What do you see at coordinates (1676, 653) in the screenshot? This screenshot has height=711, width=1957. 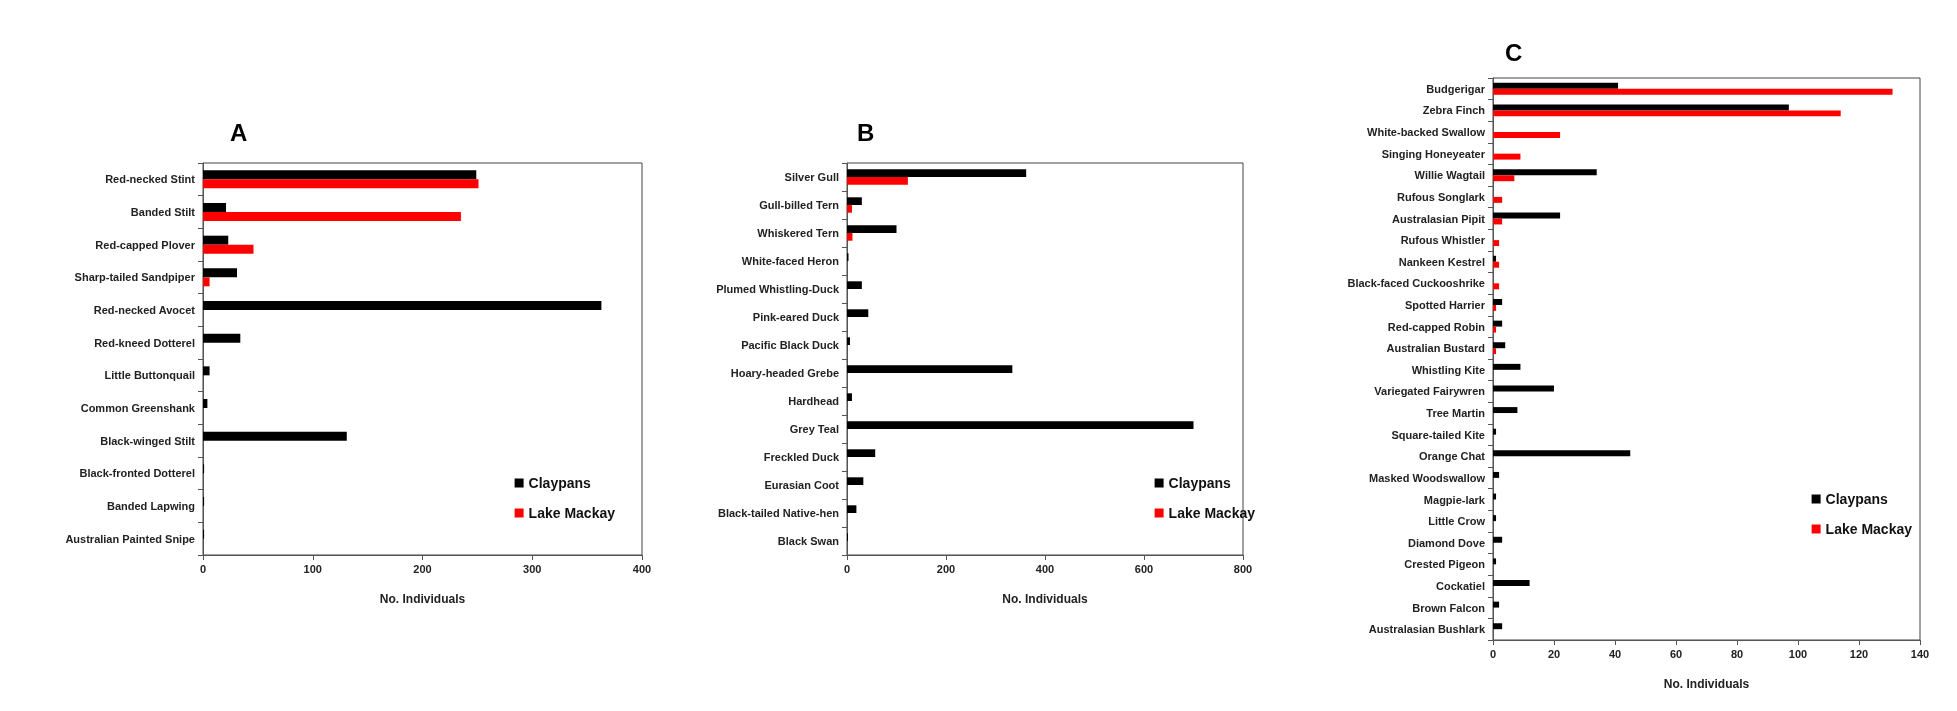 I see `x-tick-label: 60` at bounding box center [1676, 653].